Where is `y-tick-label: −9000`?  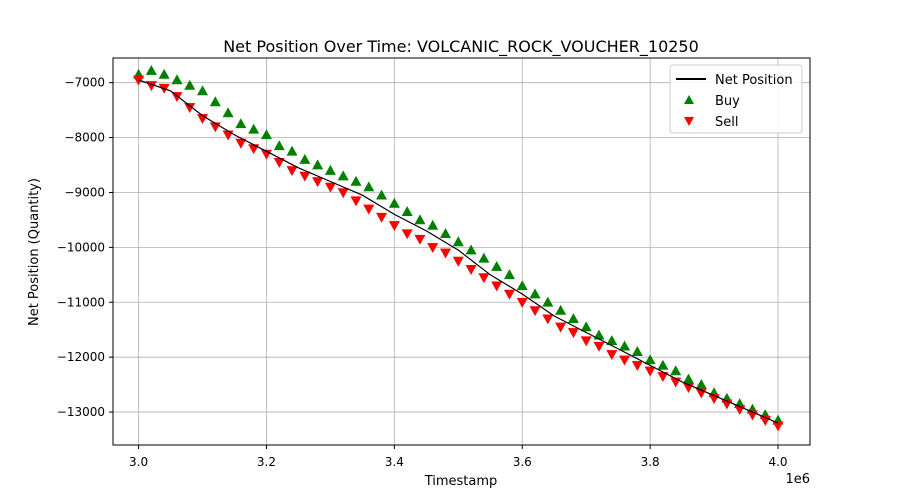
y-tick-label: −9000 is located at coordinates (84, 192).